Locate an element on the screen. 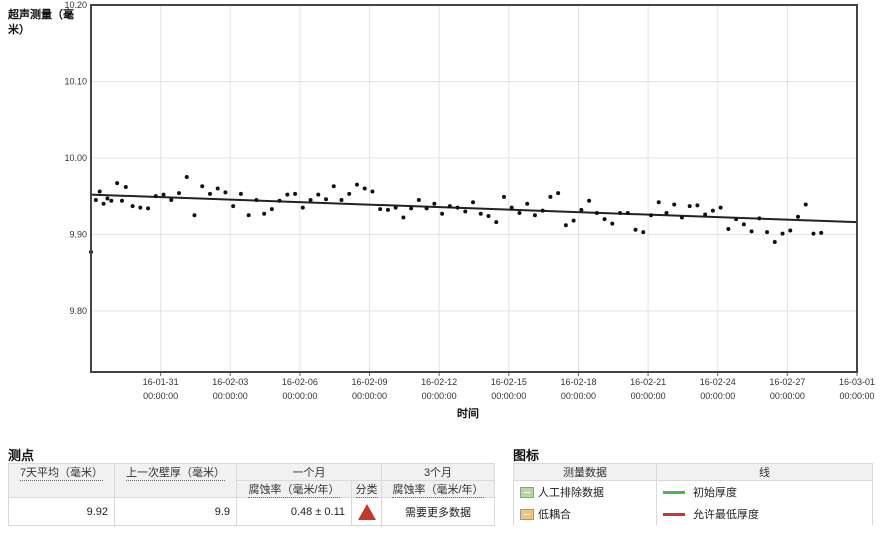 The height and width of the screenshot is (535, 882). y-axis-title: 超声测量（毫米） is located at coordinates (41, 22).